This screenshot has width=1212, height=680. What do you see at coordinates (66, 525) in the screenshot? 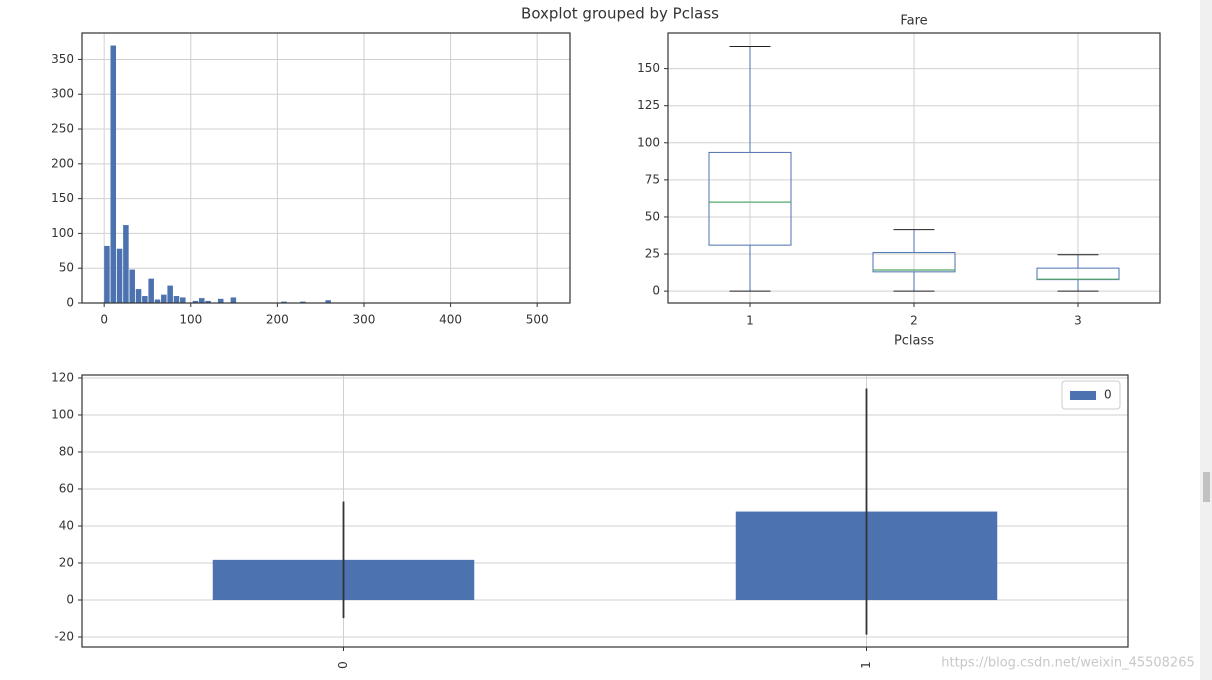
I see `y-tick-label: 40` at bounding box center [66, 525].